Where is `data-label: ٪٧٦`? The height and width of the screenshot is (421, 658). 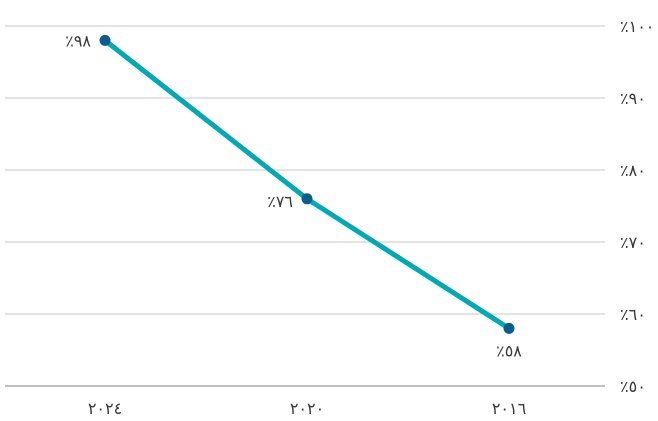 data-label: ٪٧٦ is located at coordinates (280, 201).